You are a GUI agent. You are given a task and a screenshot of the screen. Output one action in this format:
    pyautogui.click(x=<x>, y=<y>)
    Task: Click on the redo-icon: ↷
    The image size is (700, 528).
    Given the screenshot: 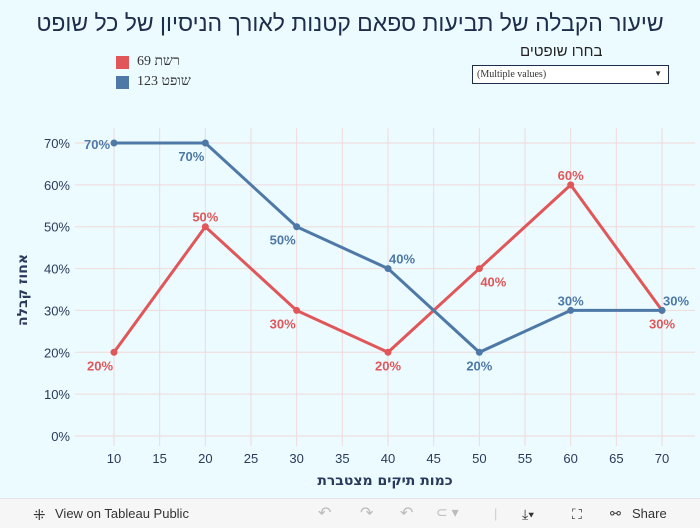 What is the action you would take?
    pyautogui.click(x=367, y=513)
    